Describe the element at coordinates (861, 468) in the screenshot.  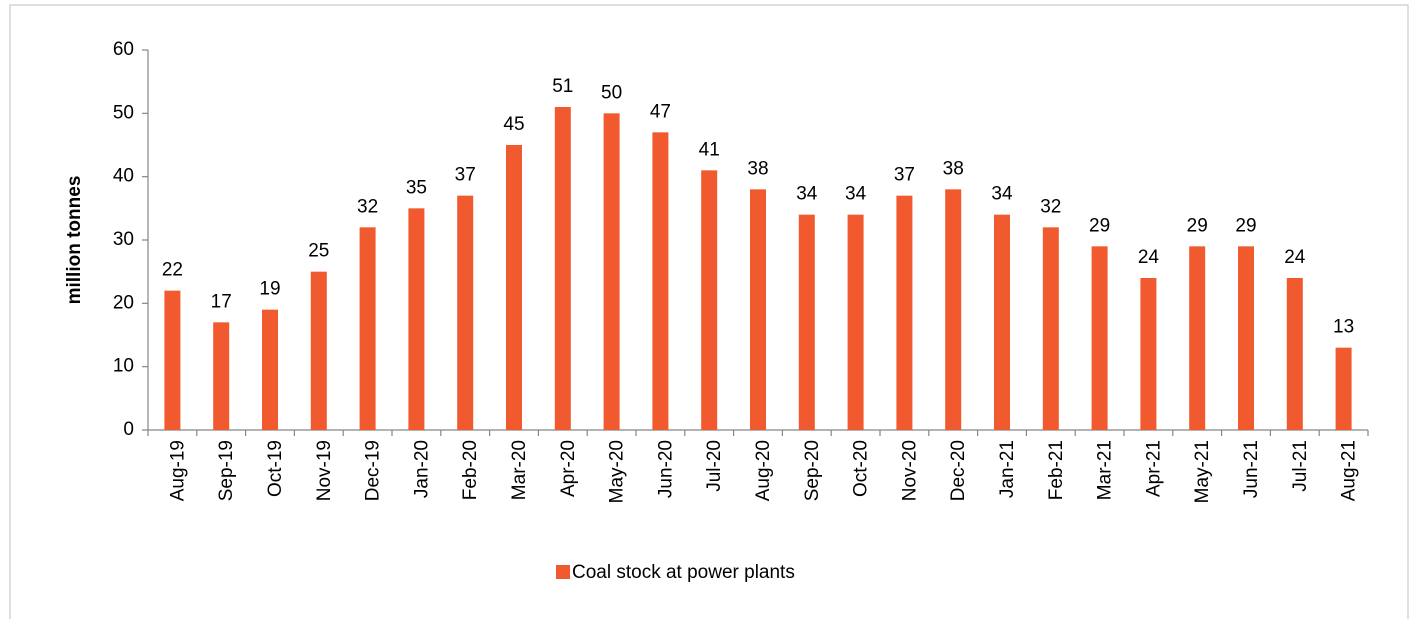
I see `x-tick-label: Oct-20` at that location.